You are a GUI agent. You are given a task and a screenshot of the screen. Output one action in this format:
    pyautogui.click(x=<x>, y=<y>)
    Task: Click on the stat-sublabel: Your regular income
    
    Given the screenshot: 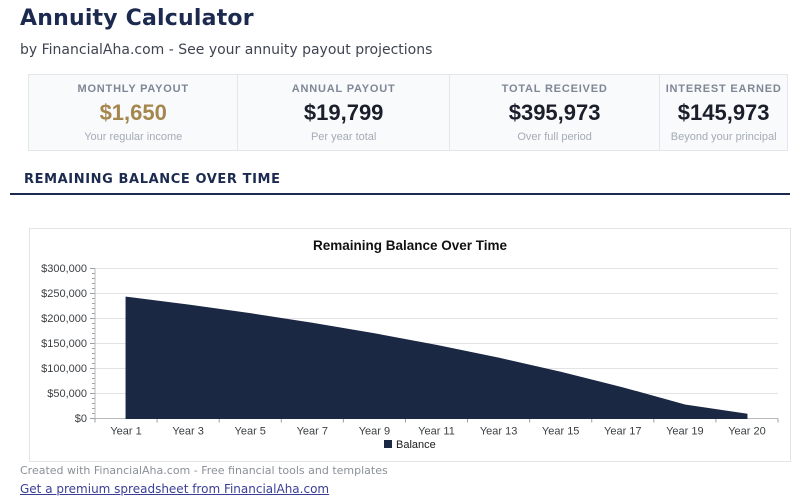 What is the action you would take?
    pyautogui.click(x=133, y=136)
    